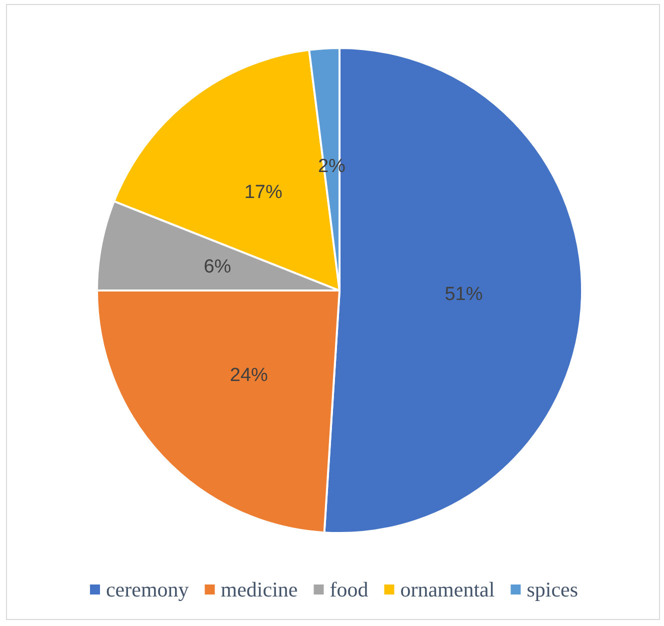  Describe the element at coordinates (148, 590) in the screenshot. I see `legend-label: ceremony` at that location.